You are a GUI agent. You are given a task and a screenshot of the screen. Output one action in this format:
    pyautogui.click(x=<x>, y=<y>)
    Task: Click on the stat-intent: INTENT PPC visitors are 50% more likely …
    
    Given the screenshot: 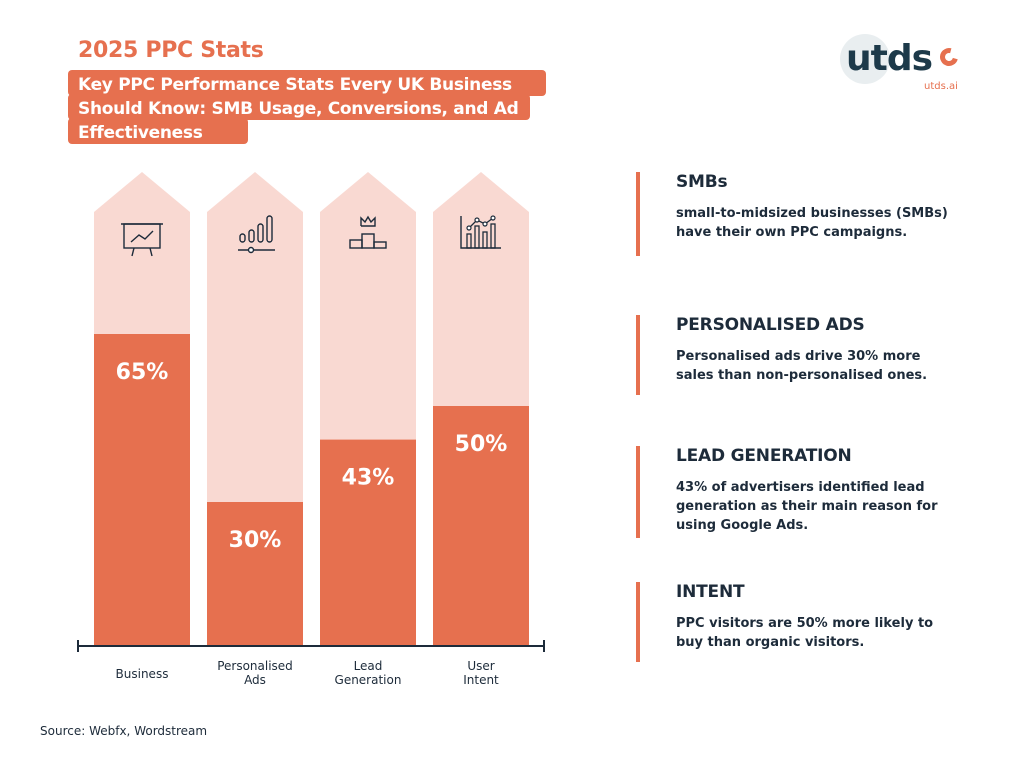 What is the action you would take?
    pyautogui.click(x=796, y=622)
    